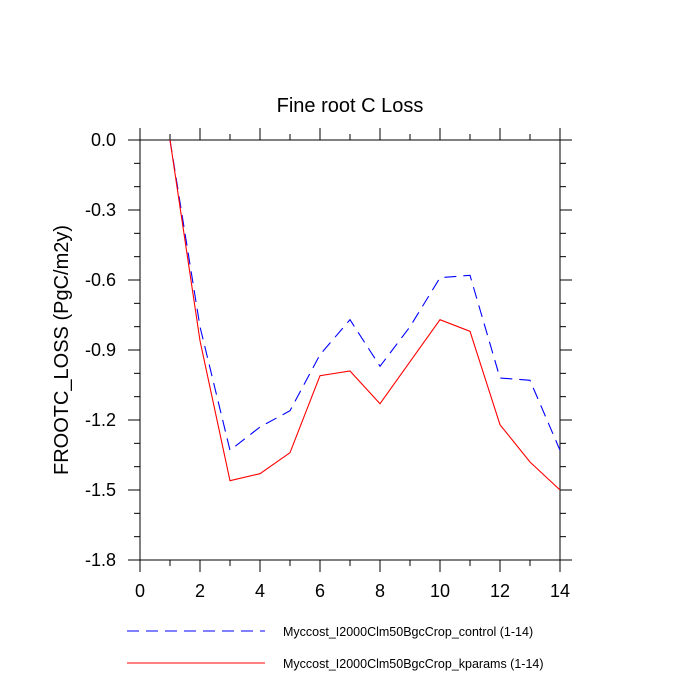 This screenshot has width=700, height=700. What do you see at coordinates (100, 420) in the screenshot?
I see `y-tick-label: -1.2` at bounding box center [100, 420].